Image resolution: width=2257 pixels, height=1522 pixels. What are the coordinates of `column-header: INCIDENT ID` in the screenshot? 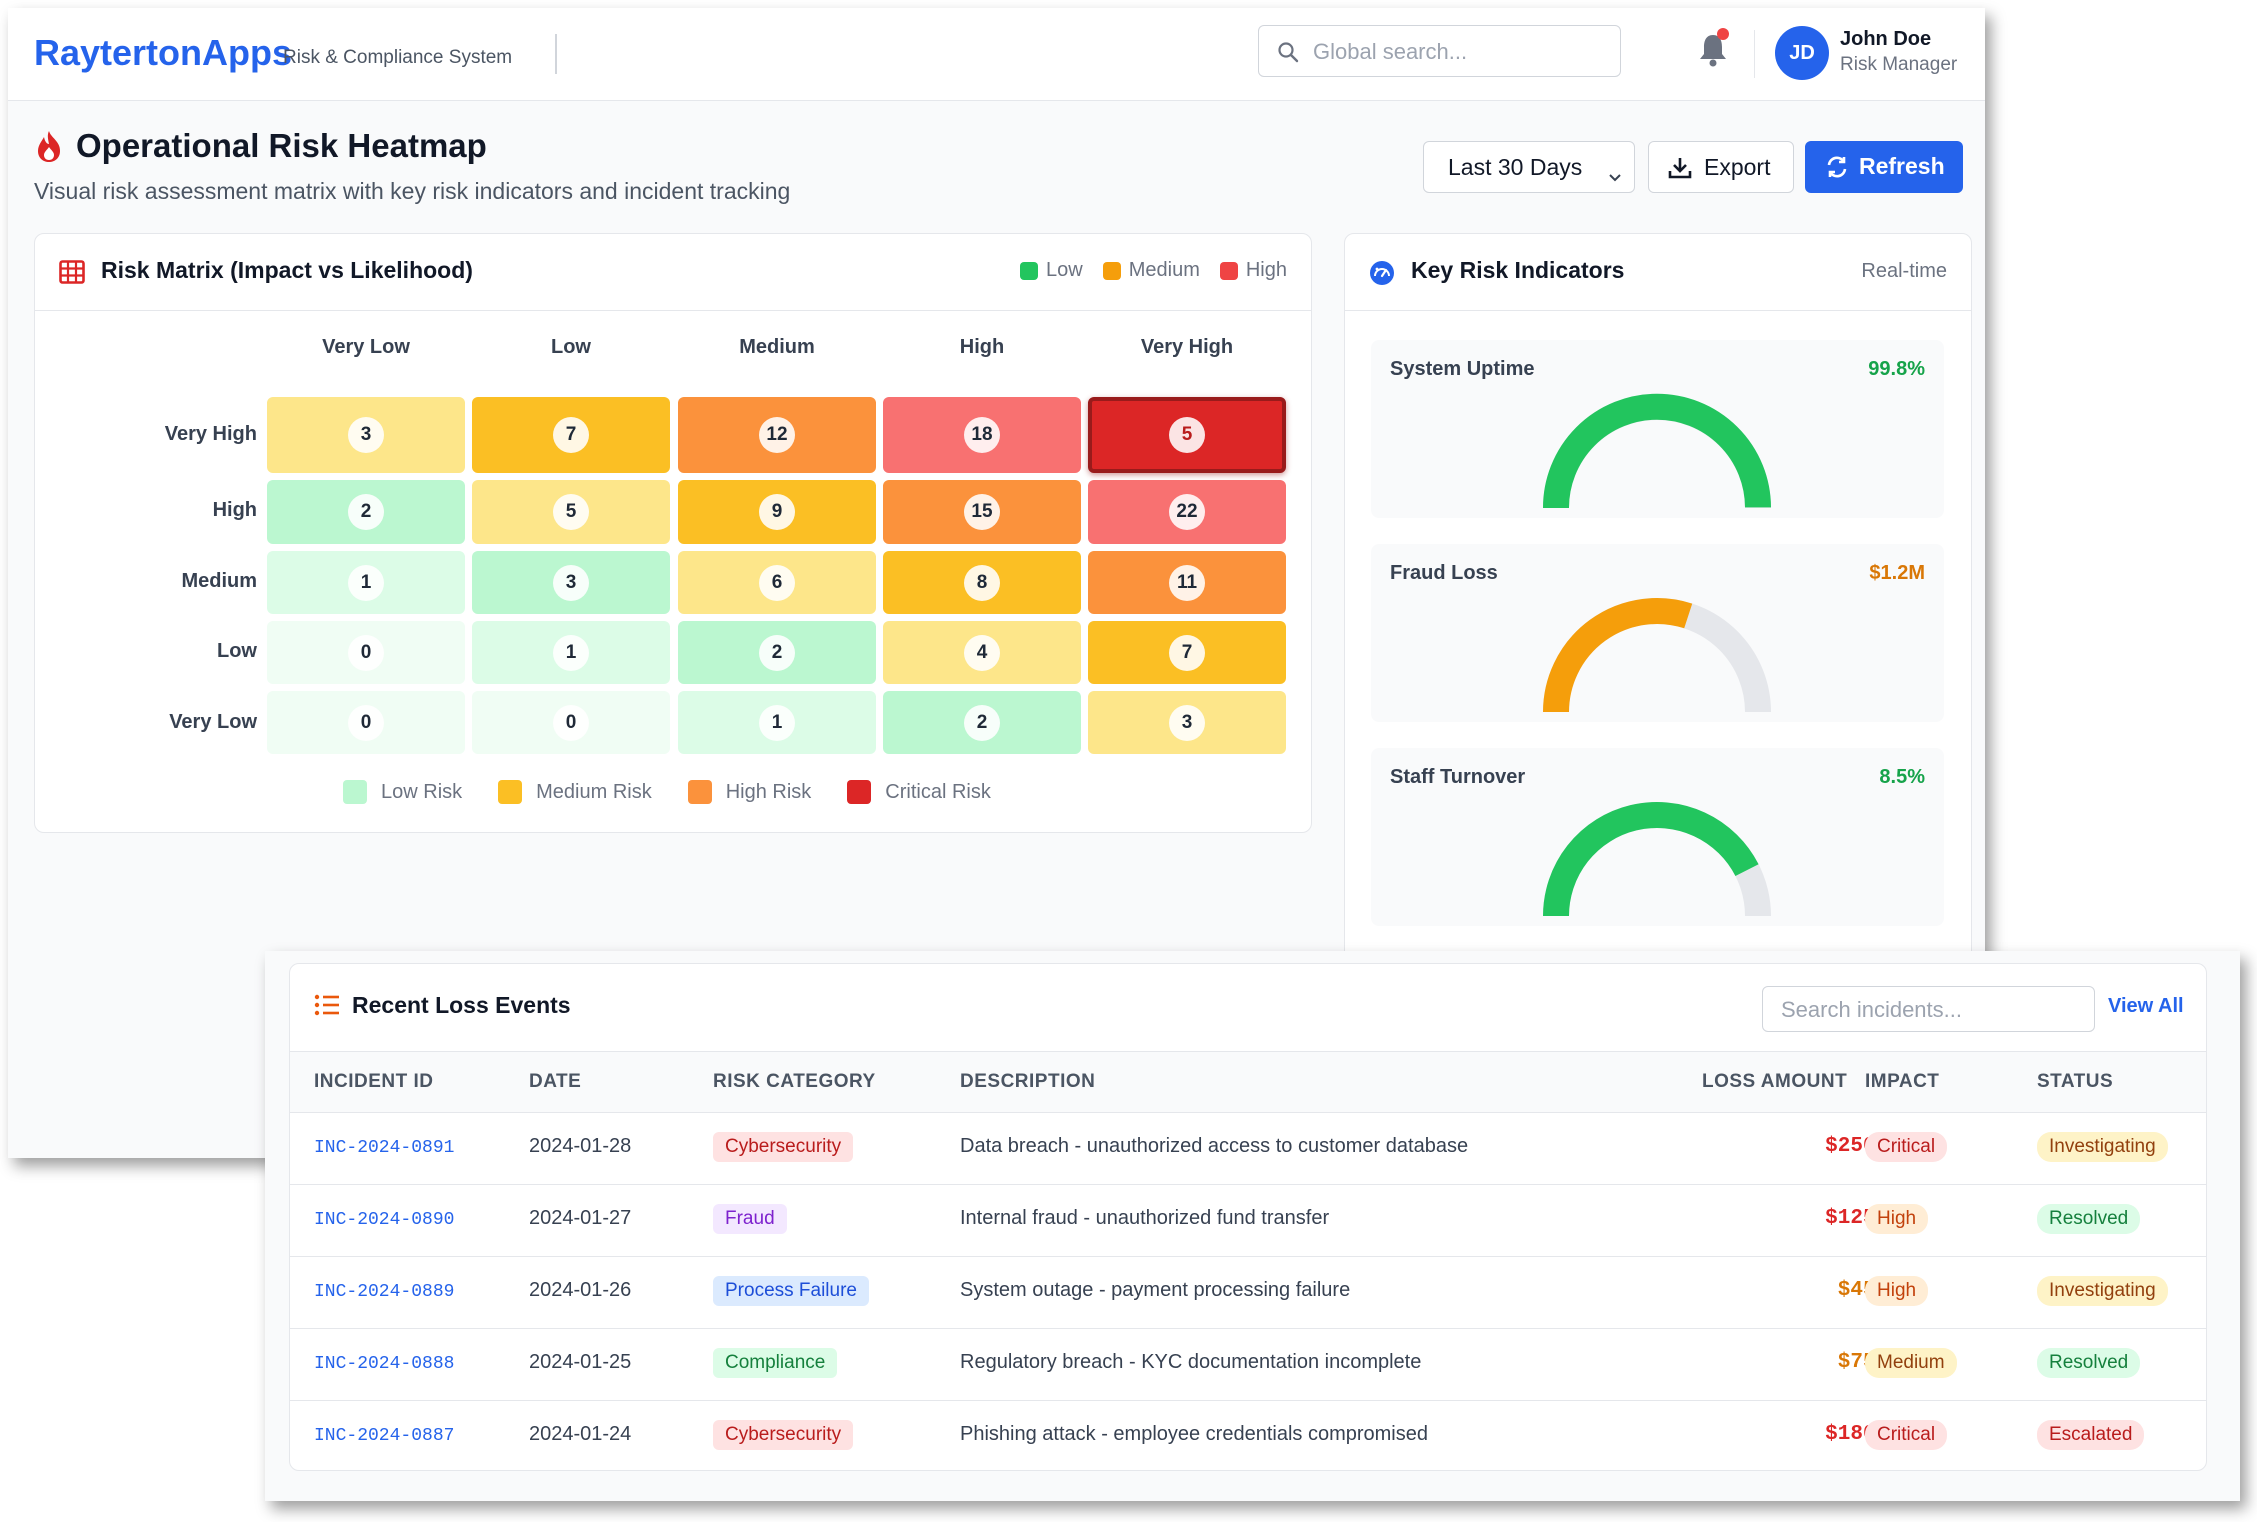 It's located at (374, 1081).